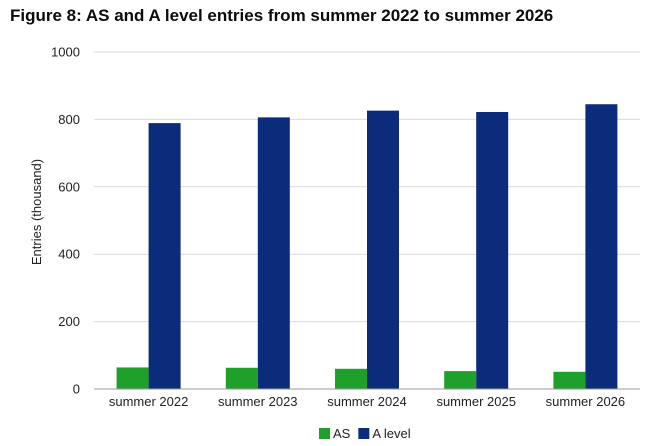 The width and height of the screenshot is (648, 446). I want to click on bar-as-summer-2022, so click(132, 378).